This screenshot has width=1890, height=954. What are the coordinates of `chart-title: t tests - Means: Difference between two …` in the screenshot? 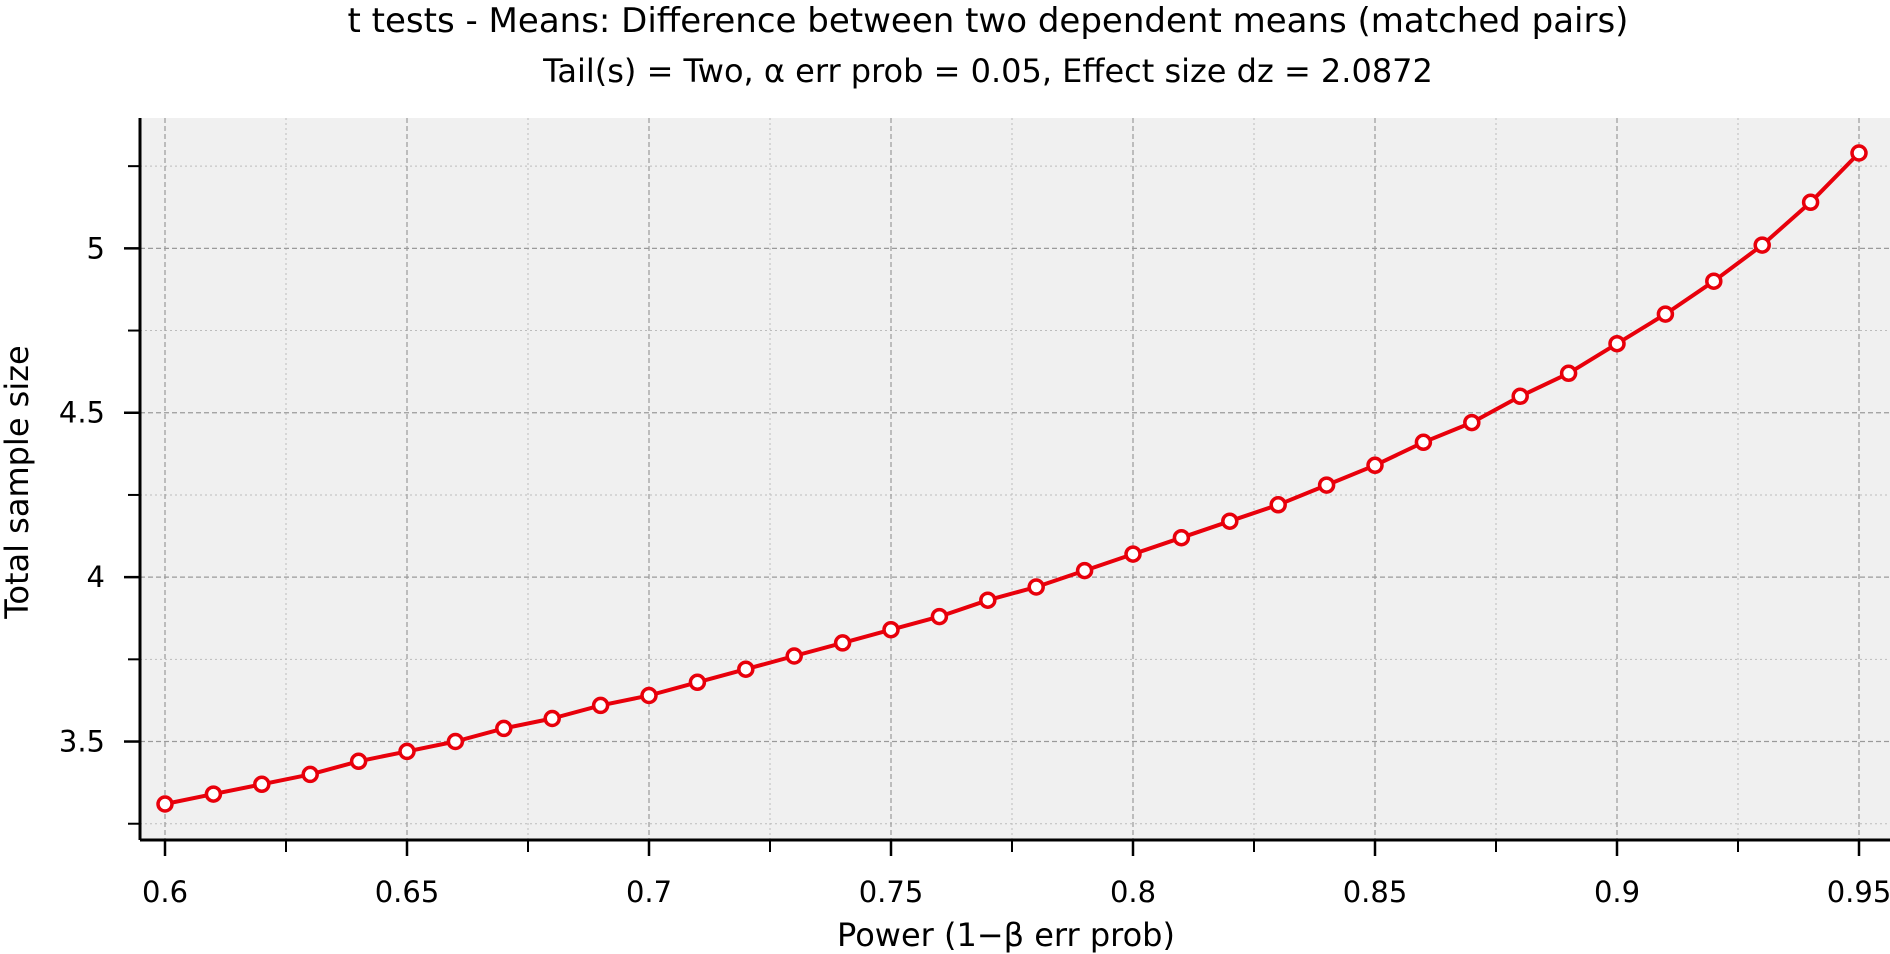 It's located at (988, 21).